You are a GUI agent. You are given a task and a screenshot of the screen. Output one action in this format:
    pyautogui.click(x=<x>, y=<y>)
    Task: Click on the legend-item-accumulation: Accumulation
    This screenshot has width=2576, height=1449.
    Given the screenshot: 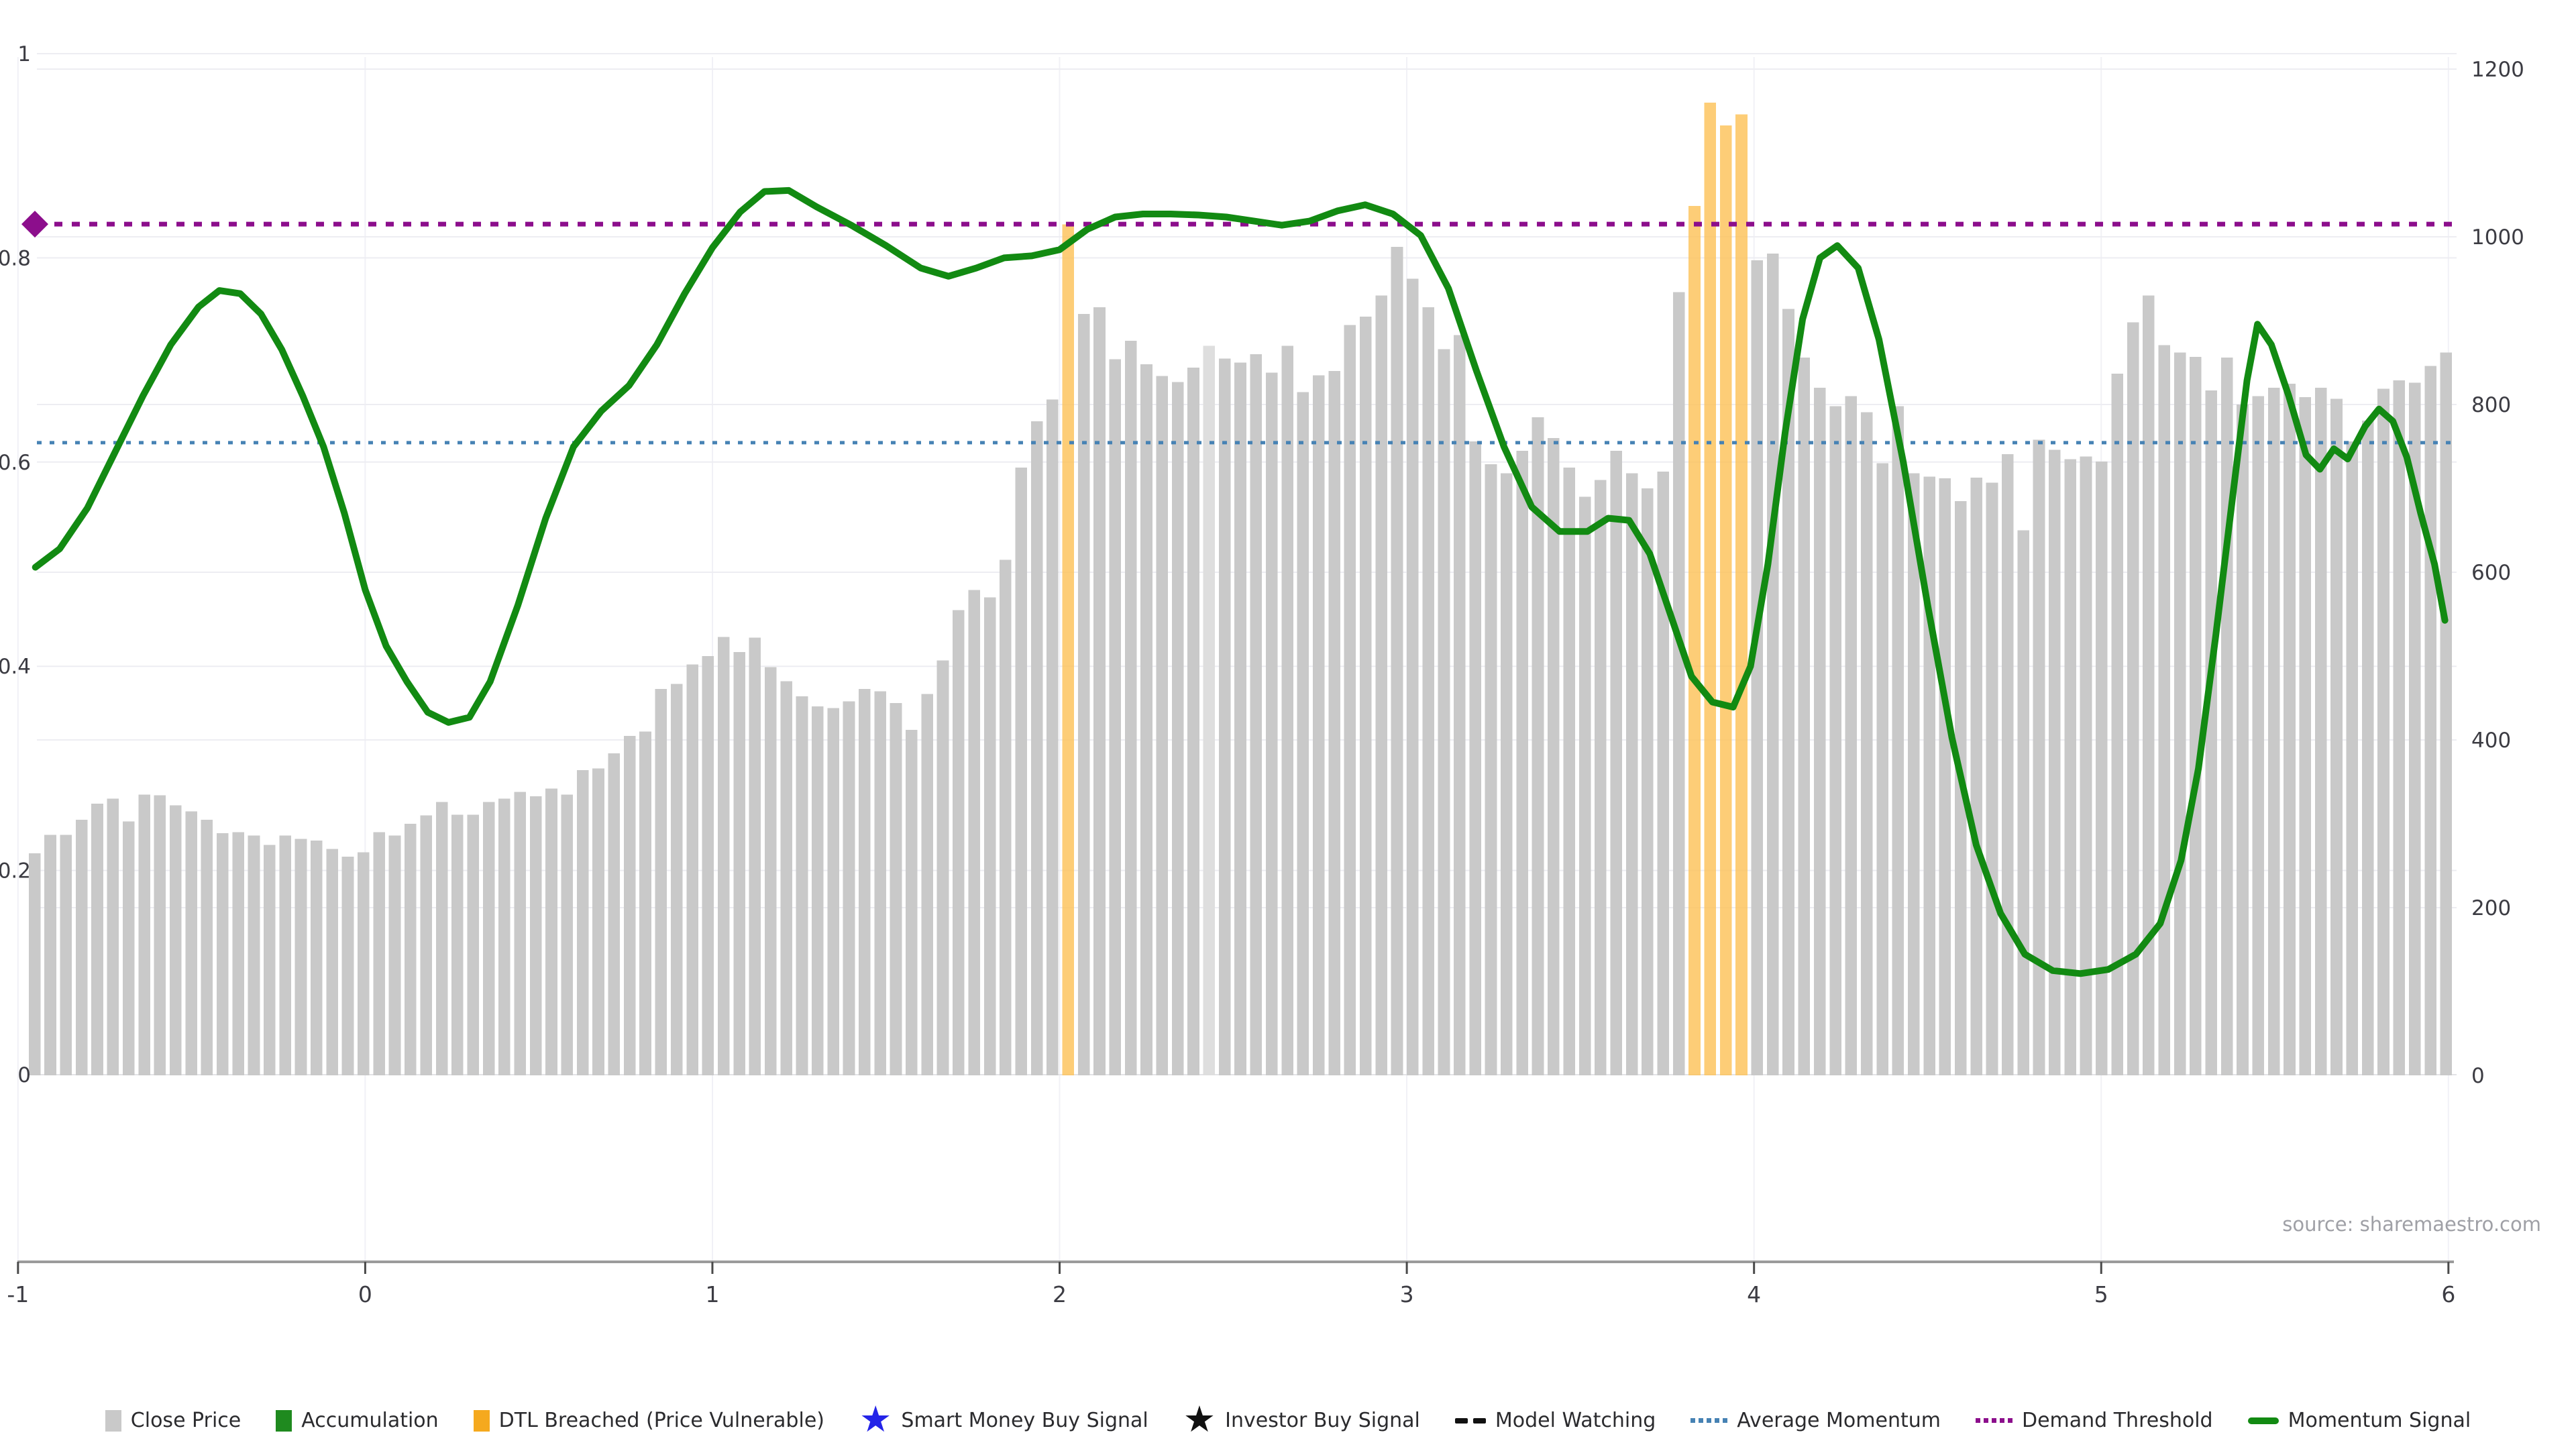 What is the action you would take?
    pyautogui.click(x=357, y=1420)
    